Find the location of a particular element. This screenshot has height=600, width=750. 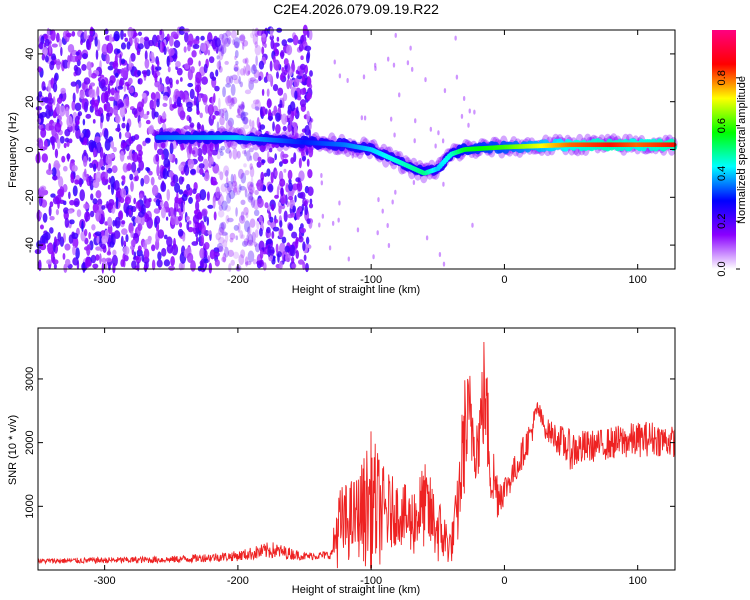

y-tick-label: 1000 is located at coordinates (30, 506).